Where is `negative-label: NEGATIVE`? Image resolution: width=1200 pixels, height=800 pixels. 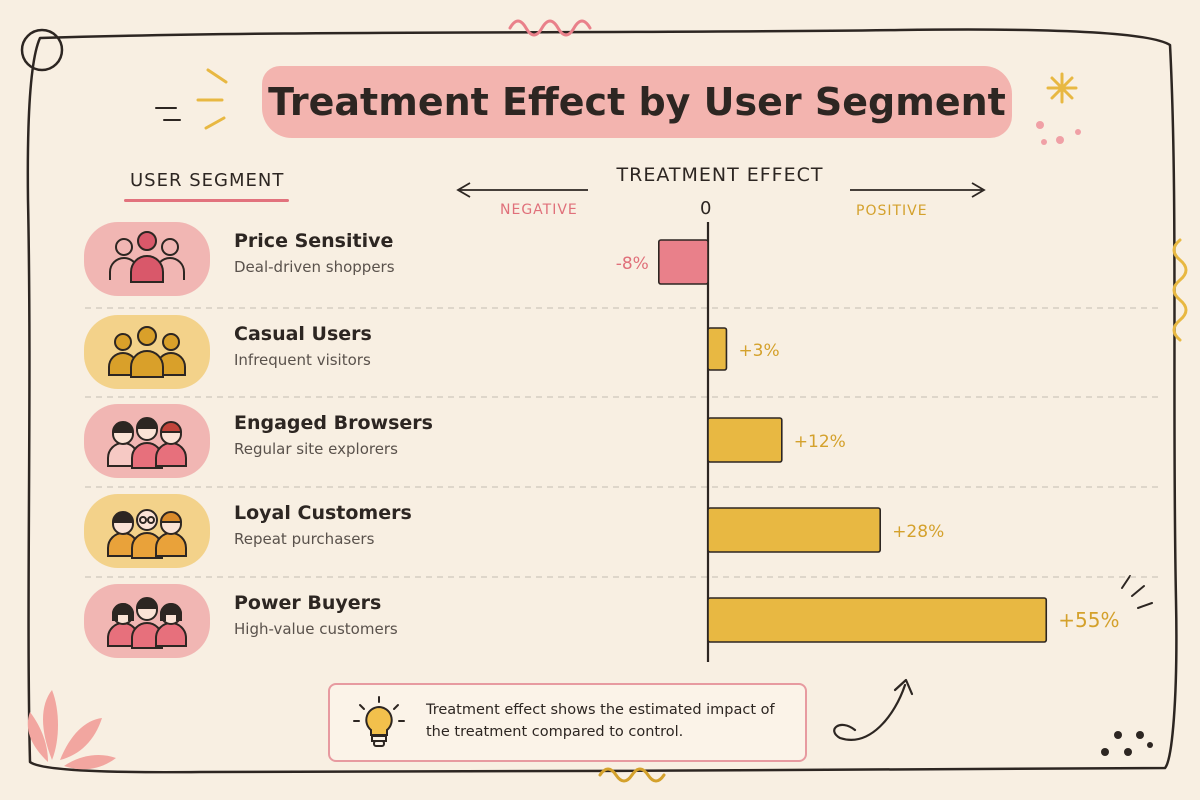
negative-label: NEGATIVE is located at coordinates (539, 210).